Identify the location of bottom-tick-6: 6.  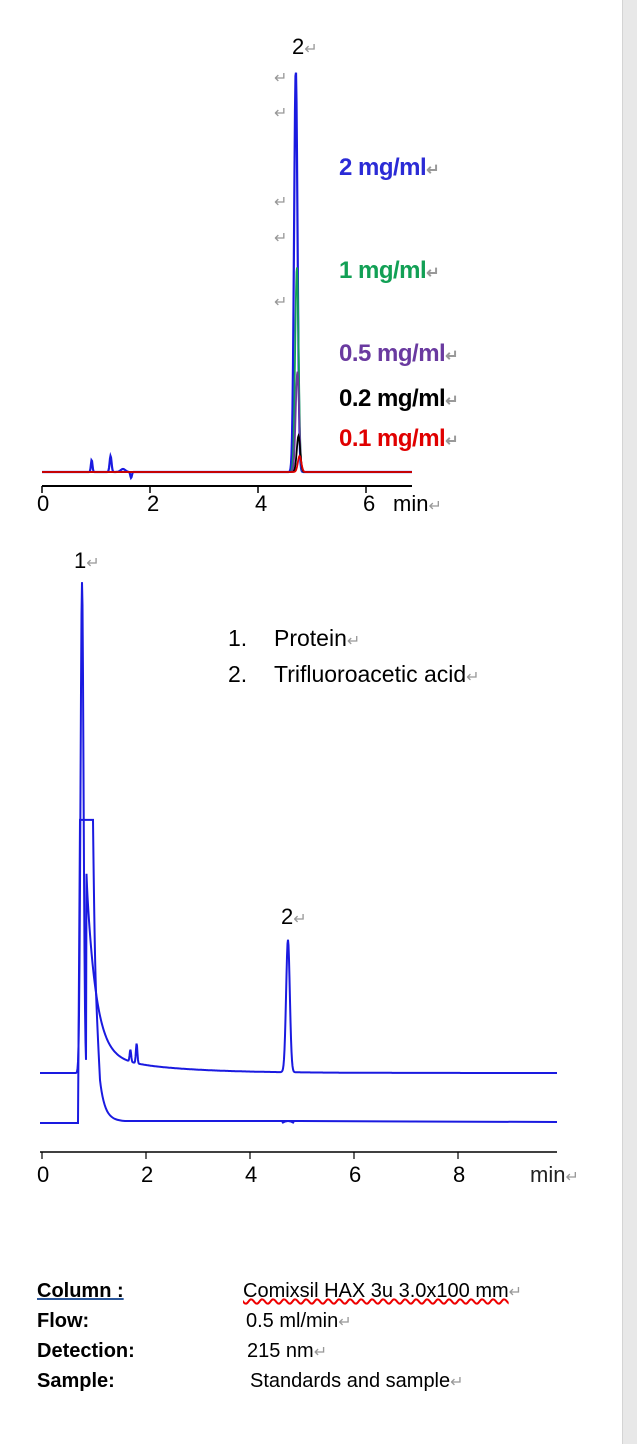
(355, 1174).